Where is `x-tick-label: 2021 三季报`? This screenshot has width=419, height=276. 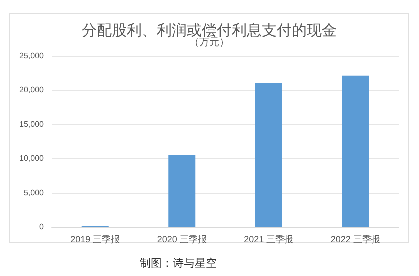 x-tick-label: 2021 三季报 is located at coordinates (269, 239).